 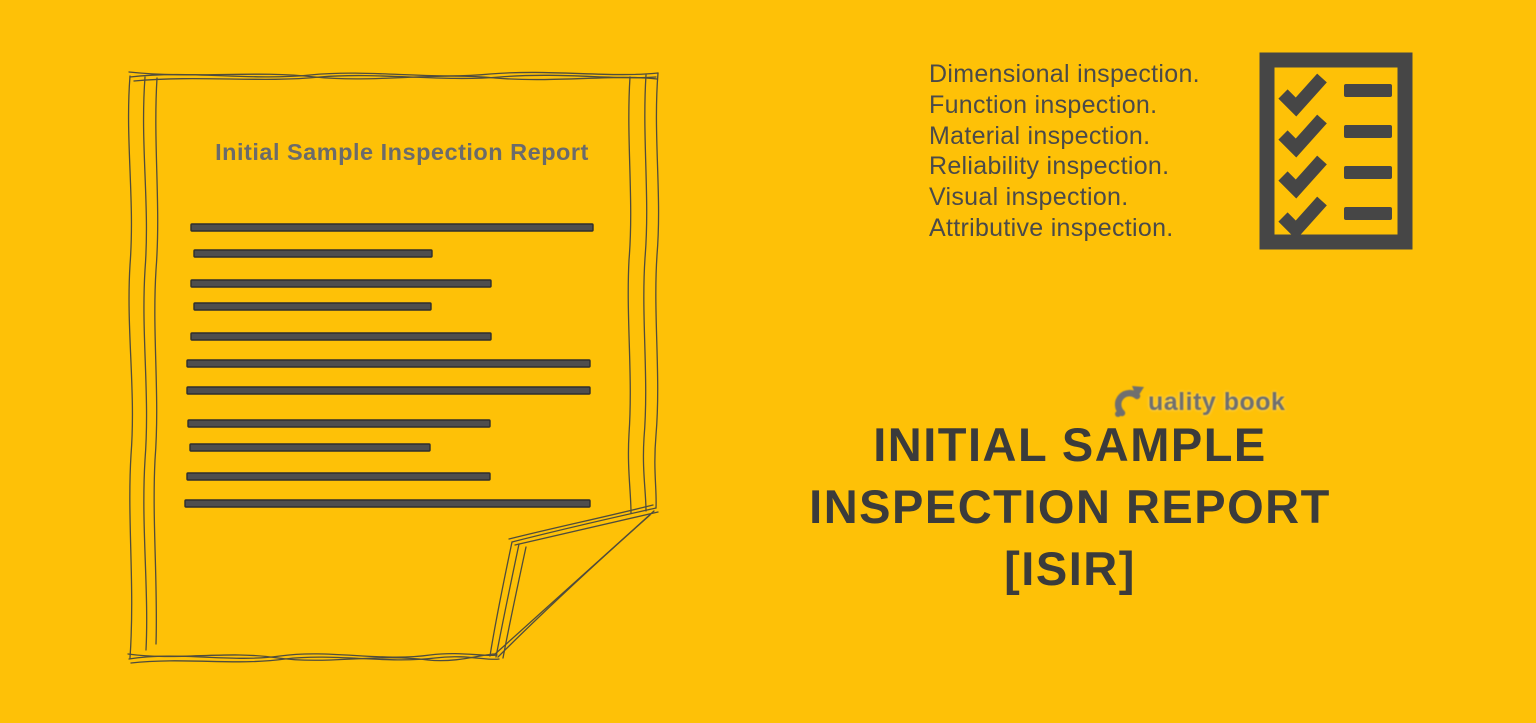 What do you see at coordinates (1043, 104) in the screenshot?
I see `inspection-list-item: Function inspection.` at bounding box center [1043, 104].